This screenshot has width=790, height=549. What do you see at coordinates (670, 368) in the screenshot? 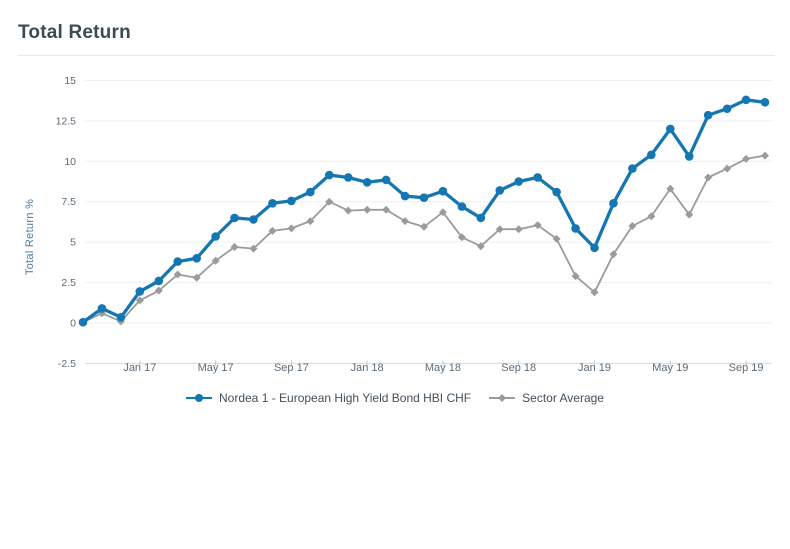
I see `svg-text: May 19` at bounding box center [670, 368].